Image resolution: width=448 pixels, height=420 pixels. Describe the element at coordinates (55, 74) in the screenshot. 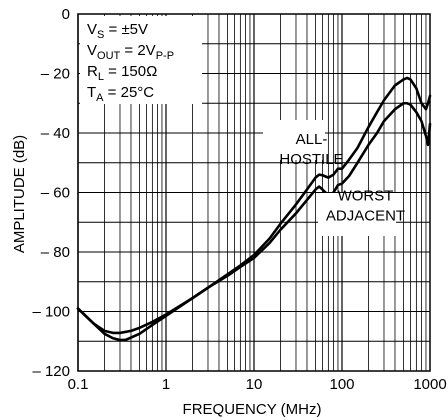

I see `y-tick-label: – 20` at that location.